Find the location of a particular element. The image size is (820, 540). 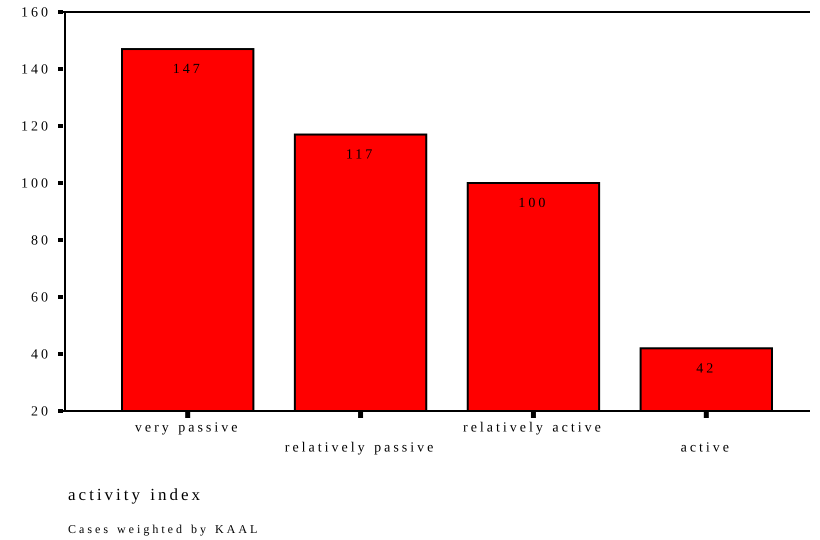

y-tick-label: 120 is located at coordinates (36, 126).